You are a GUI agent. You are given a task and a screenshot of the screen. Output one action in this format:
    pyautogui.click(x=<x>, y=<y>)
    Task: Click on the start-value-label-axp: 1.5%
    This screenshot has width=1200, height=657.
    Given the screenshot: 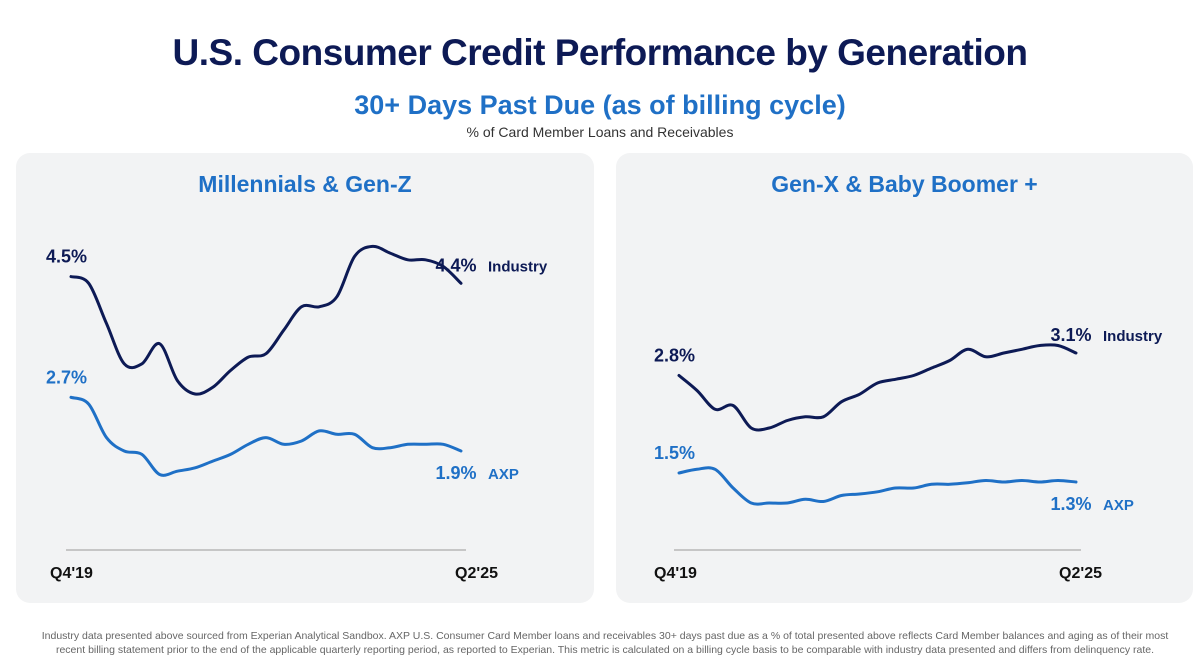 What is the action you would take?
    pyautogui.click(x=674, y=453)
    